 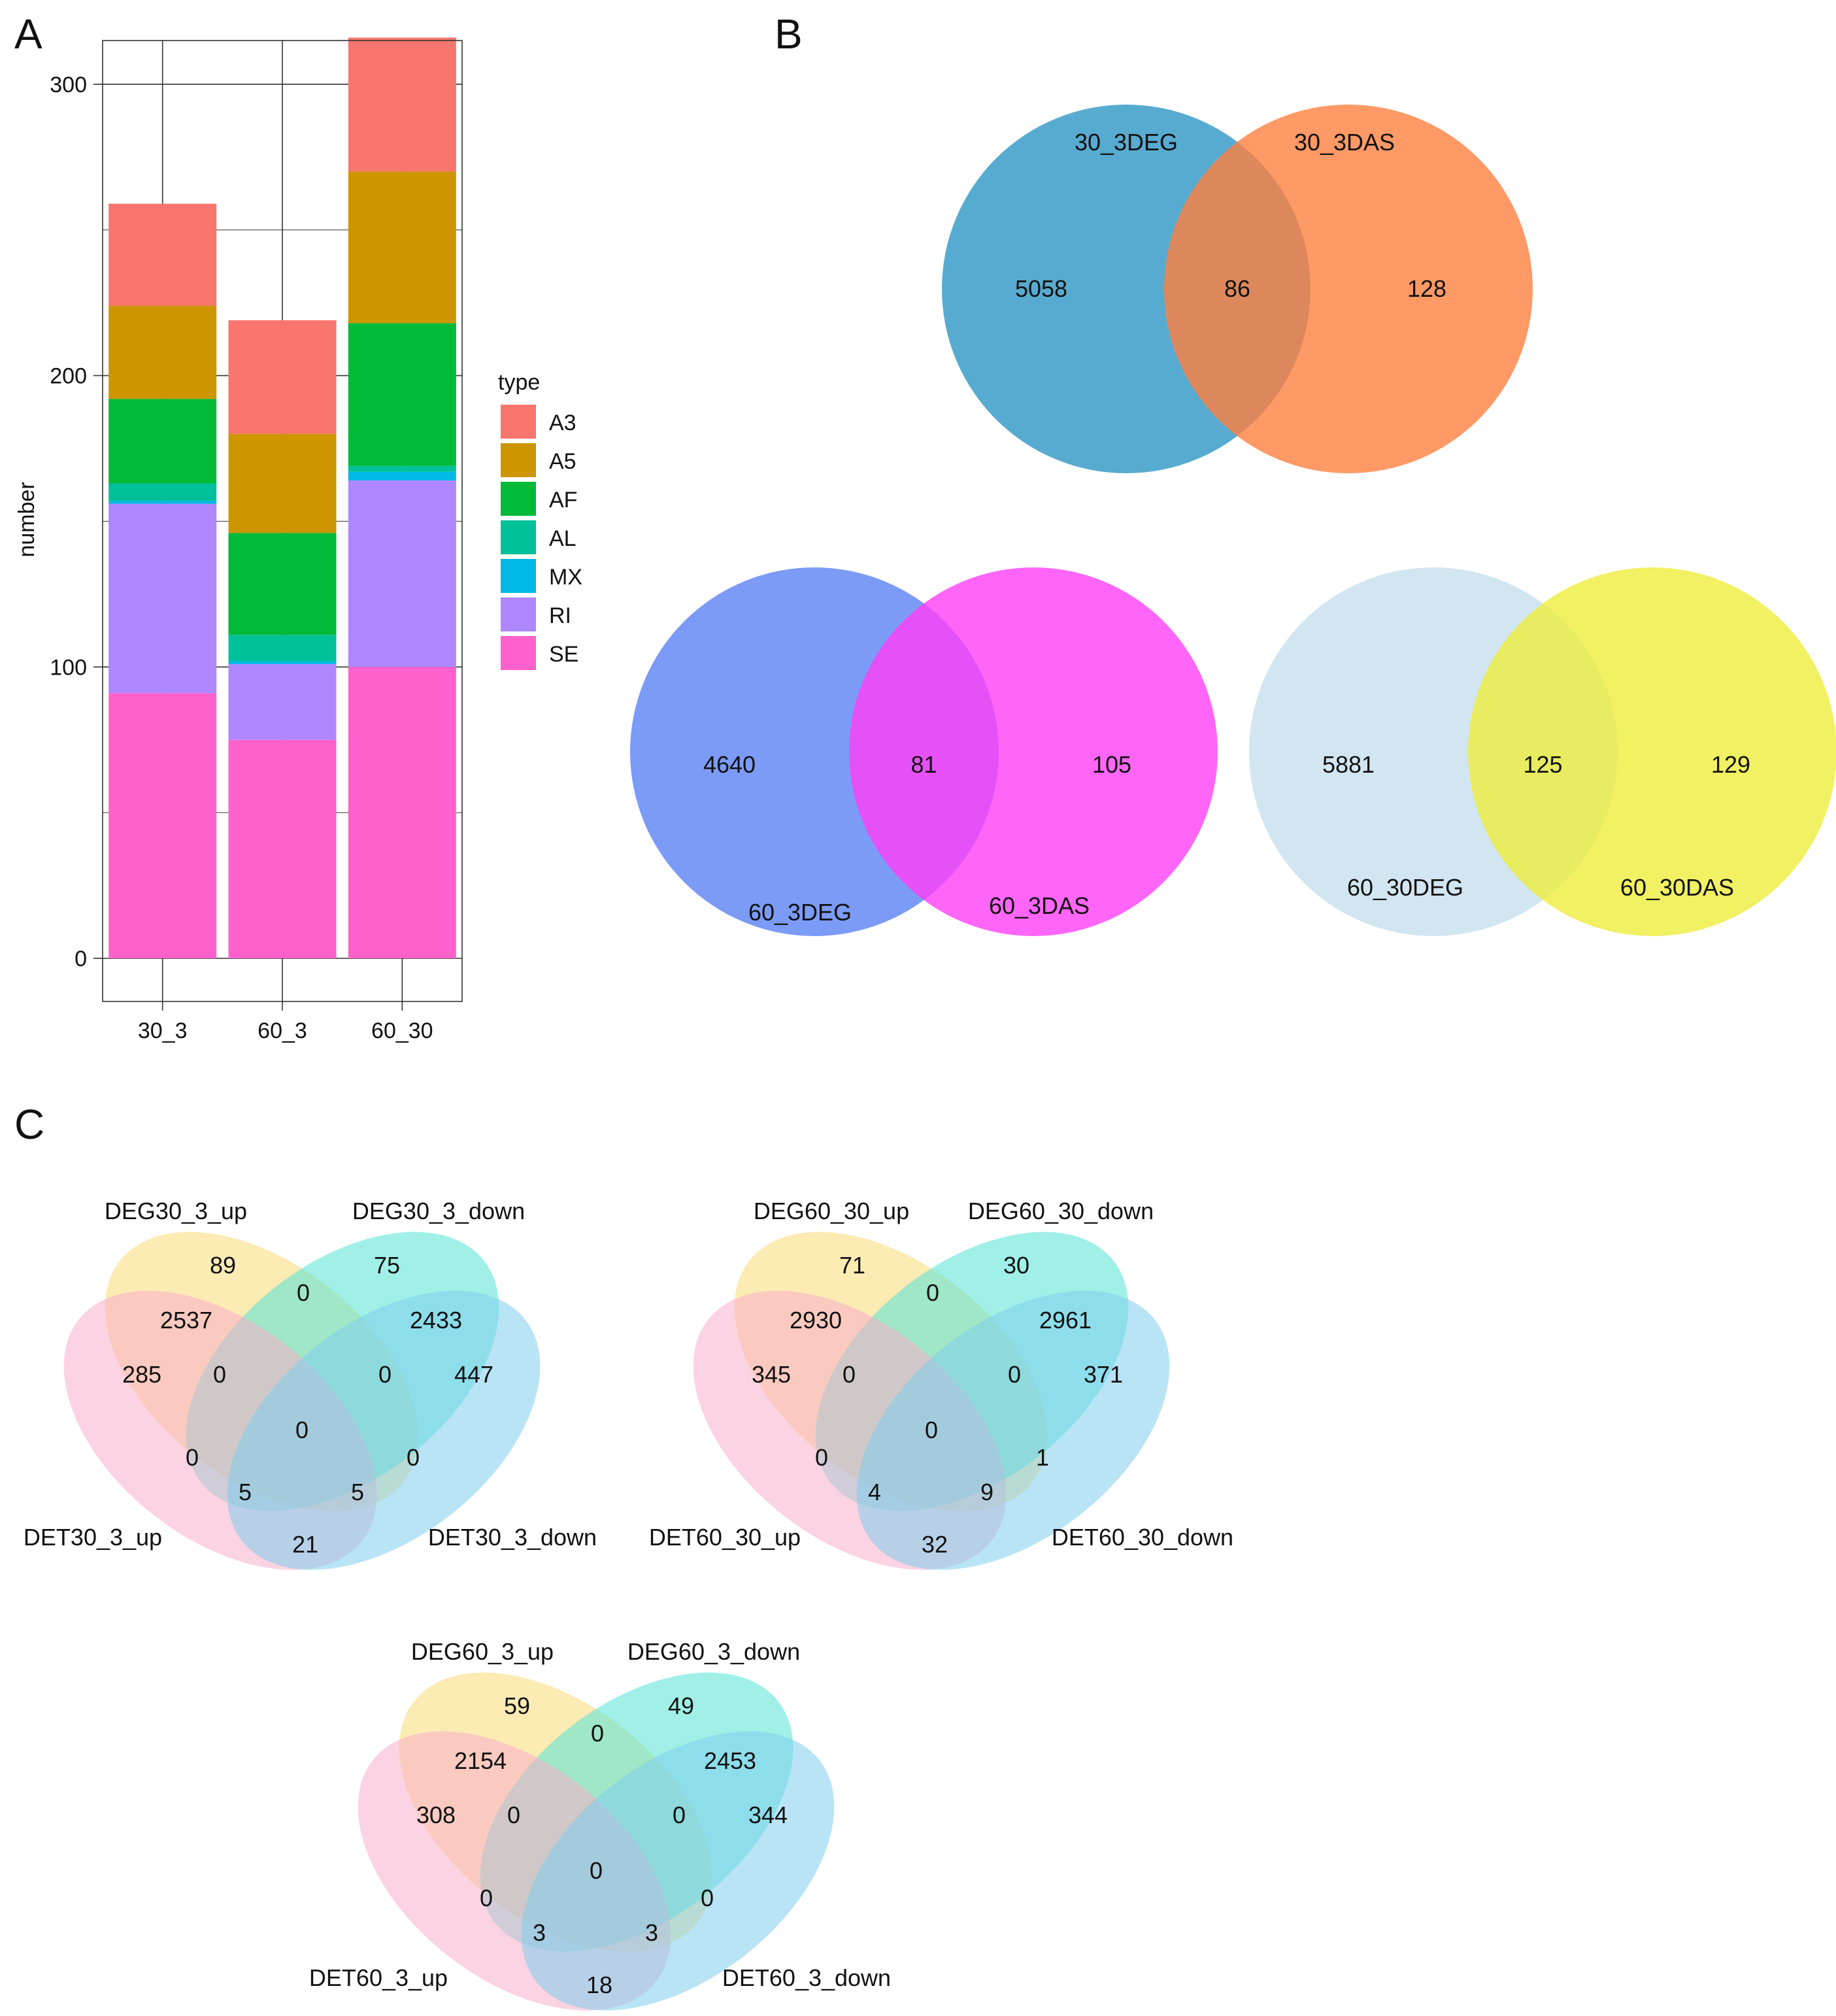 What do you see at coordinates (518, 460) in the screenshot?
I see `legend-swatch-a5` at bounding box center [518, 460].